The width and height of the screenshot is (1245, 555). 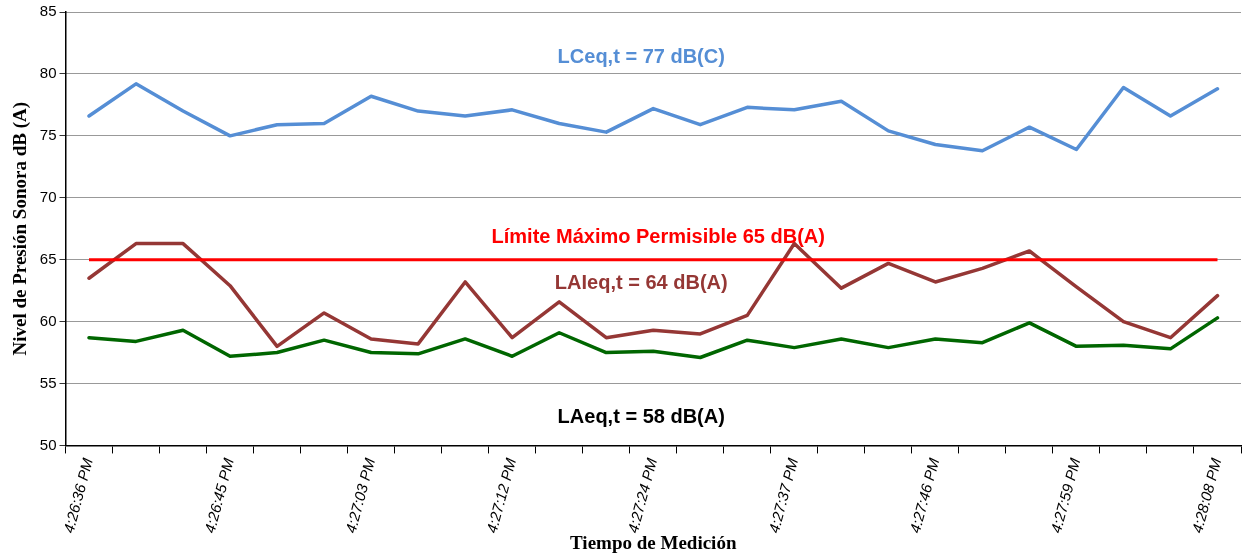 What do you see at coordinates (48, 73) in the screenshot?
I see `y-tick-label: 80` at bounding box center [48, 73].